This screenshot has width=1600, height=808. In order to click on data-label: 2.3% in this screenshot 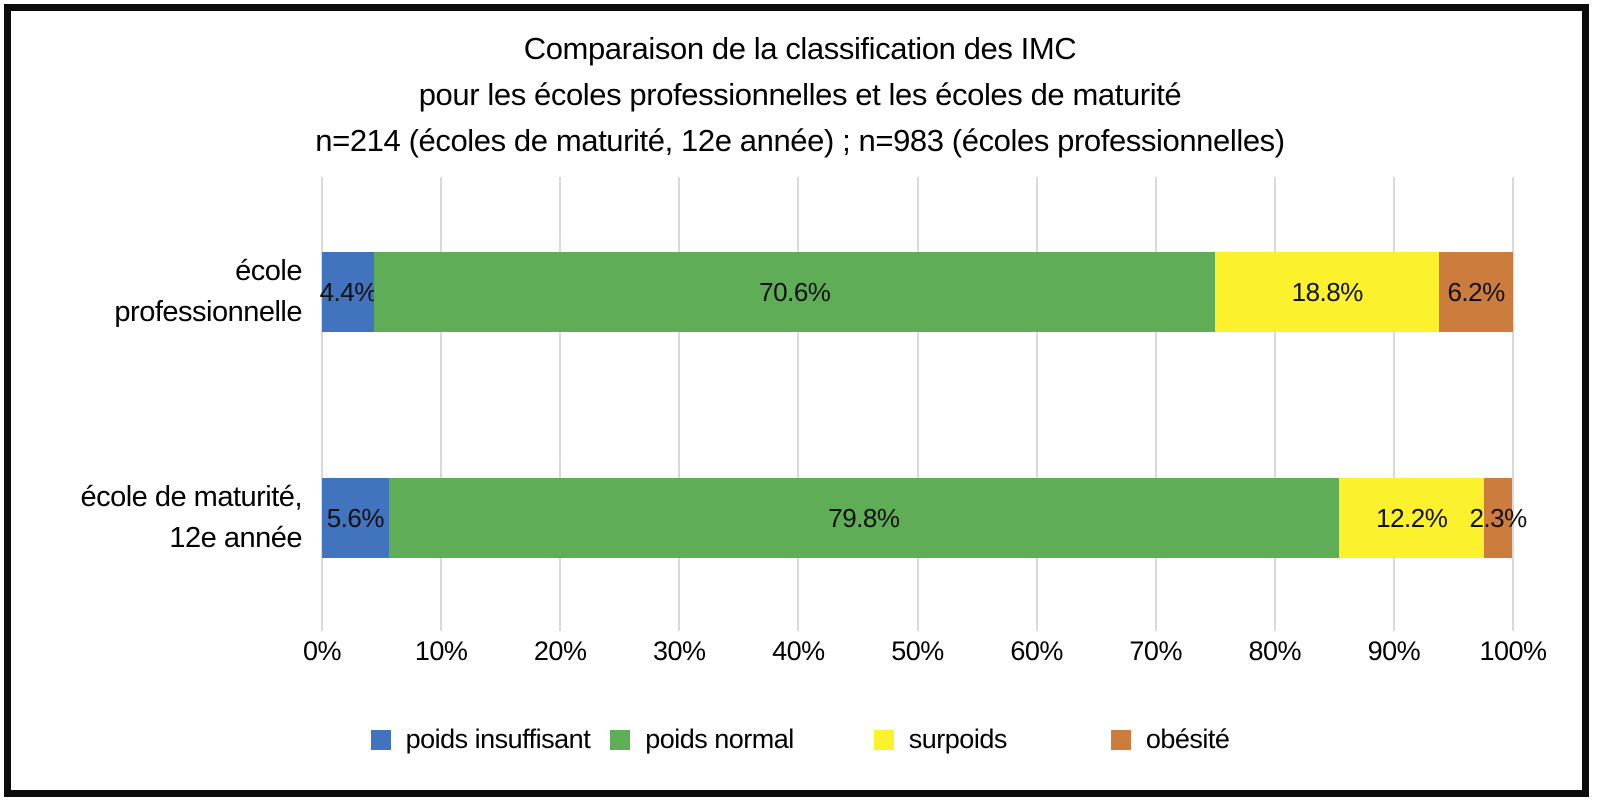, I will do `click(1498, 517)`.